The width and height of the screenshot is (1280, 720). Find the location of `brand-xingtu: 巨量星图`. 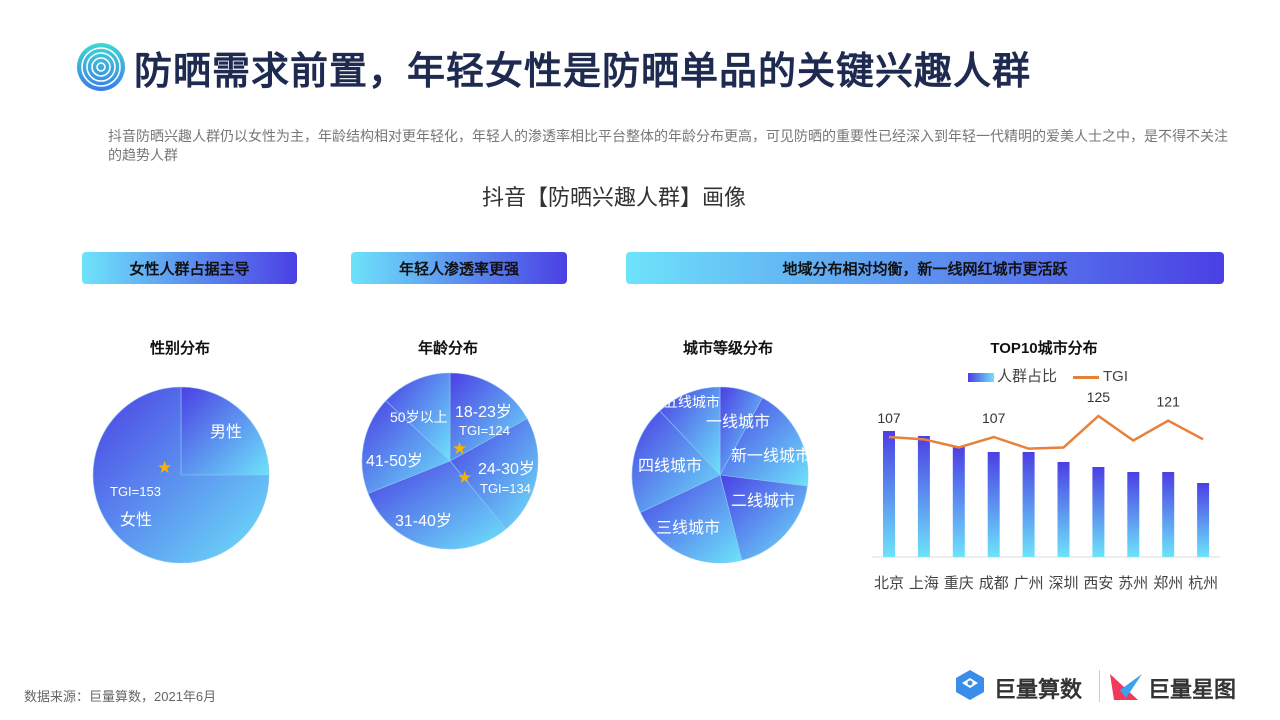

brand-xingtu: 巨量星图 is located at coordinates (1192, 689).